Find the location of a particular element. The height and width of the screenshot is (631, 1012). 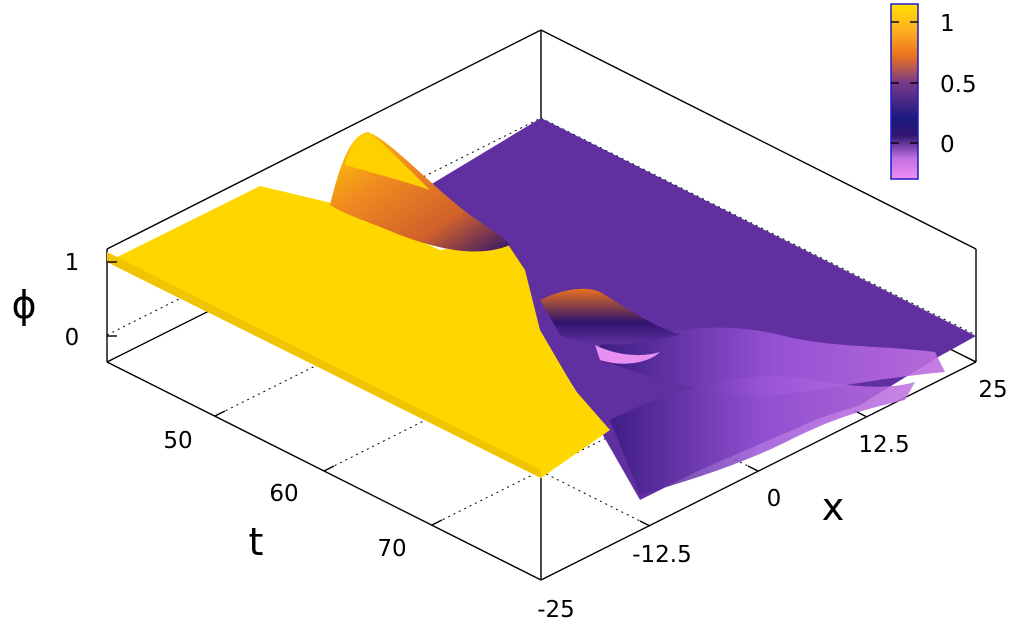

z-tick-label: 1 is located at coordinates (72, 263).